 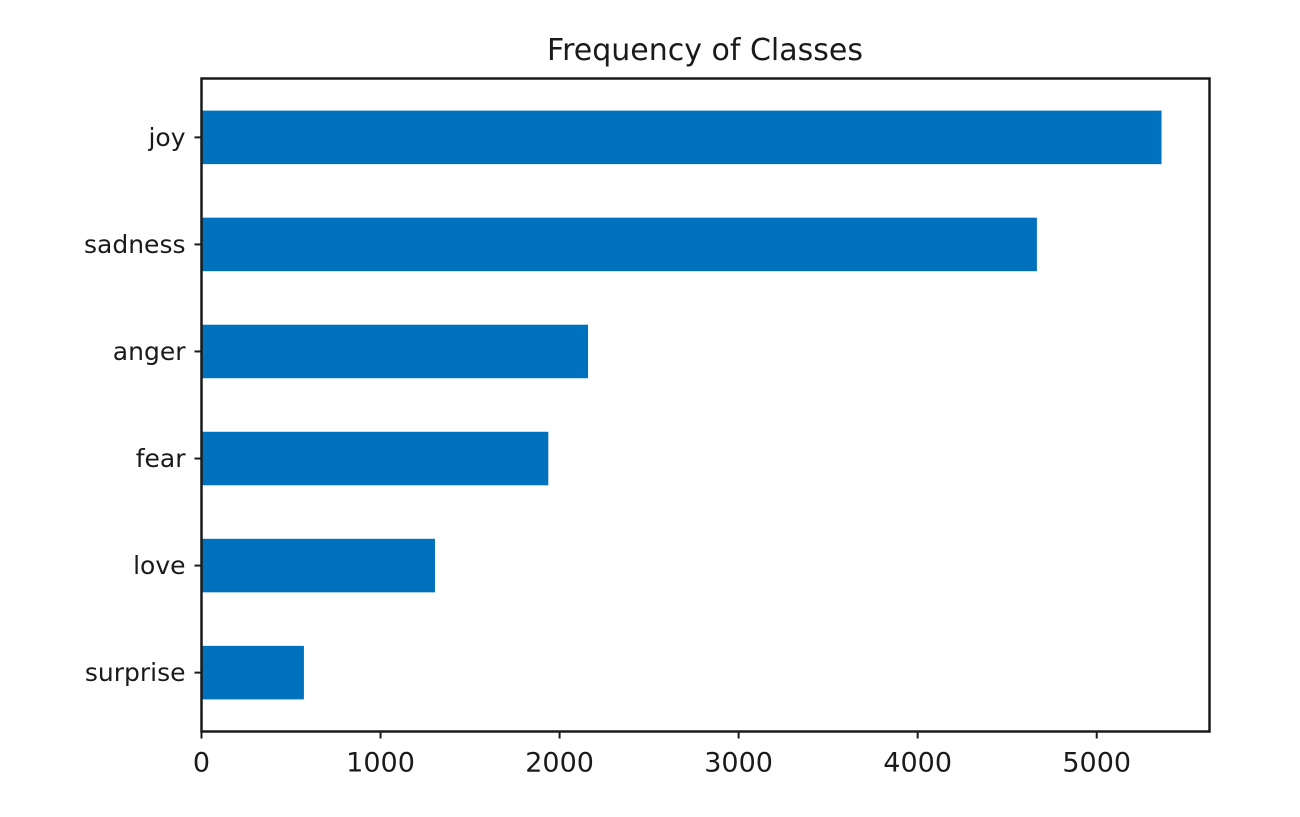 What do you see at coordinates (619, 244) in the screenshot?
I see `bar-sadness` at bounding box center [619, 244].